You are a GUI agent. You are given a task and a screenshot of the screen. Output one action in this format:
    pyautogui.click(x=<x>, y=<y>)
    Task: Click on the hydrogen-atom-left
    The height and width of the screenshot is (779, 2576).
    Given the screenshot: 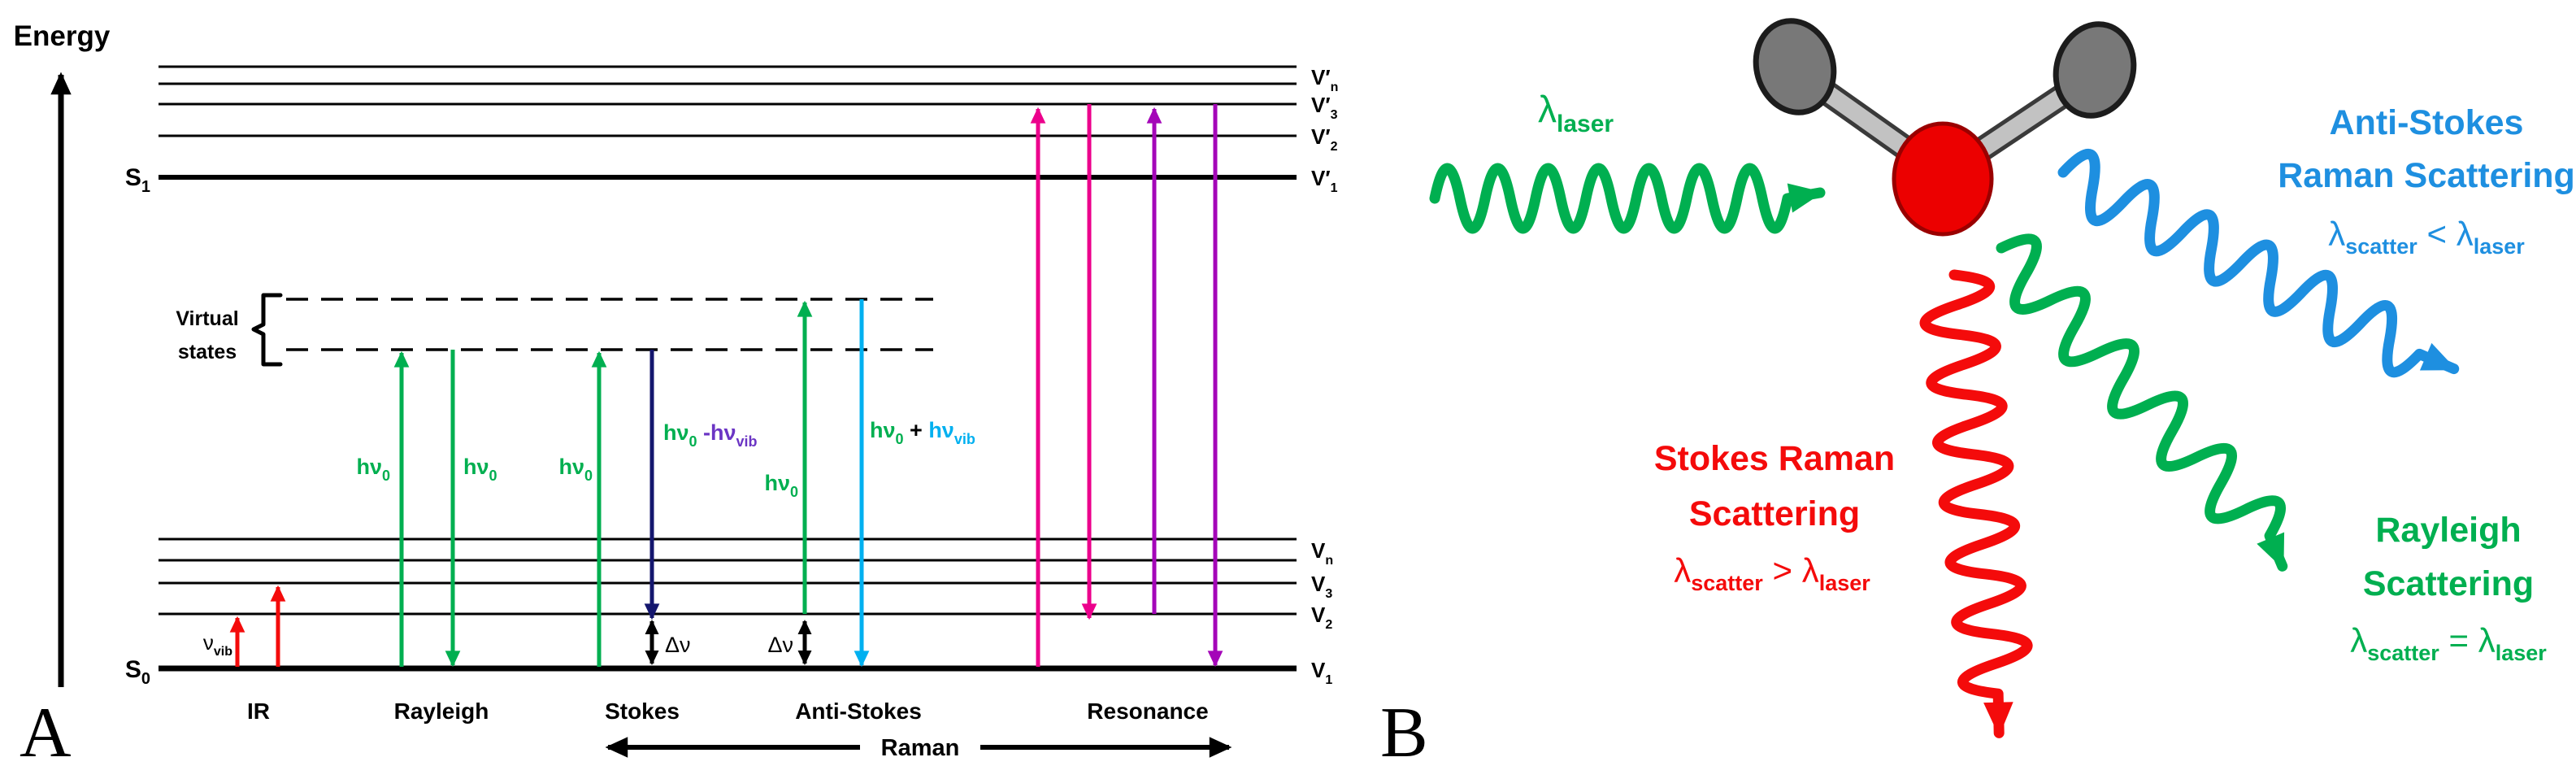 What is the action you would take?
    pyautogui.click(x=1795, y=66)
    